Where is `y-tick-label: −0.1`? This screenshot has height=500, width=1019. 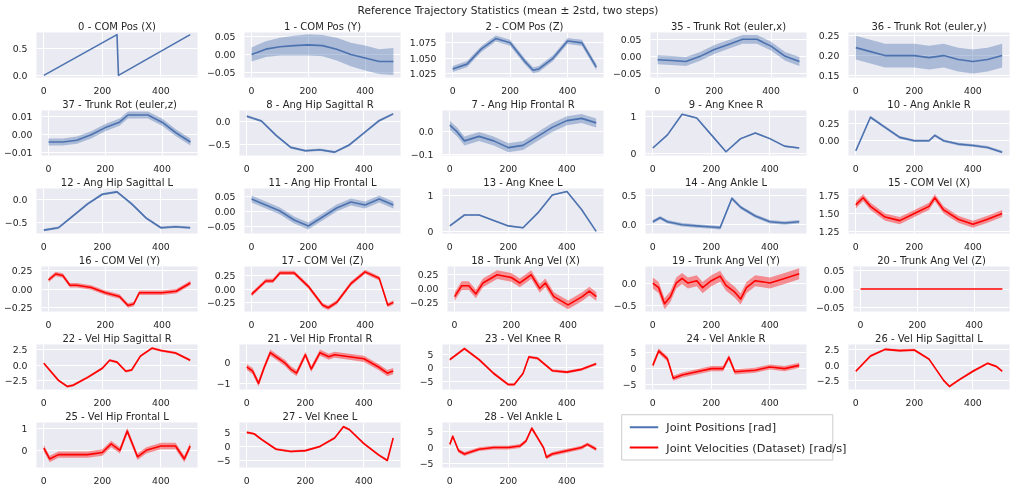 y-tick-label: −0.1 is located at coordinates (422, 154).